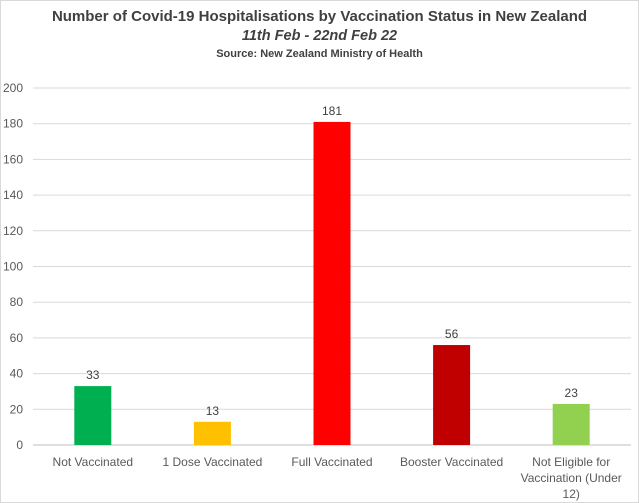 This screenshot has width=639, height=503. What do you see at coordinates (17, 374) in the screenshot?
I see `y-tick-label: 40` at bounding box center [17, 374].